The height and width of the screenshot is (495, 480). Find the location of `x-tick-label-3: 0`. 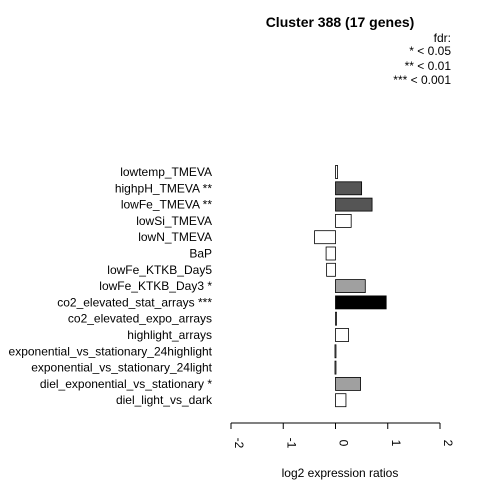

x-tick-label-3: 0 is located at coordinates (344, 443).